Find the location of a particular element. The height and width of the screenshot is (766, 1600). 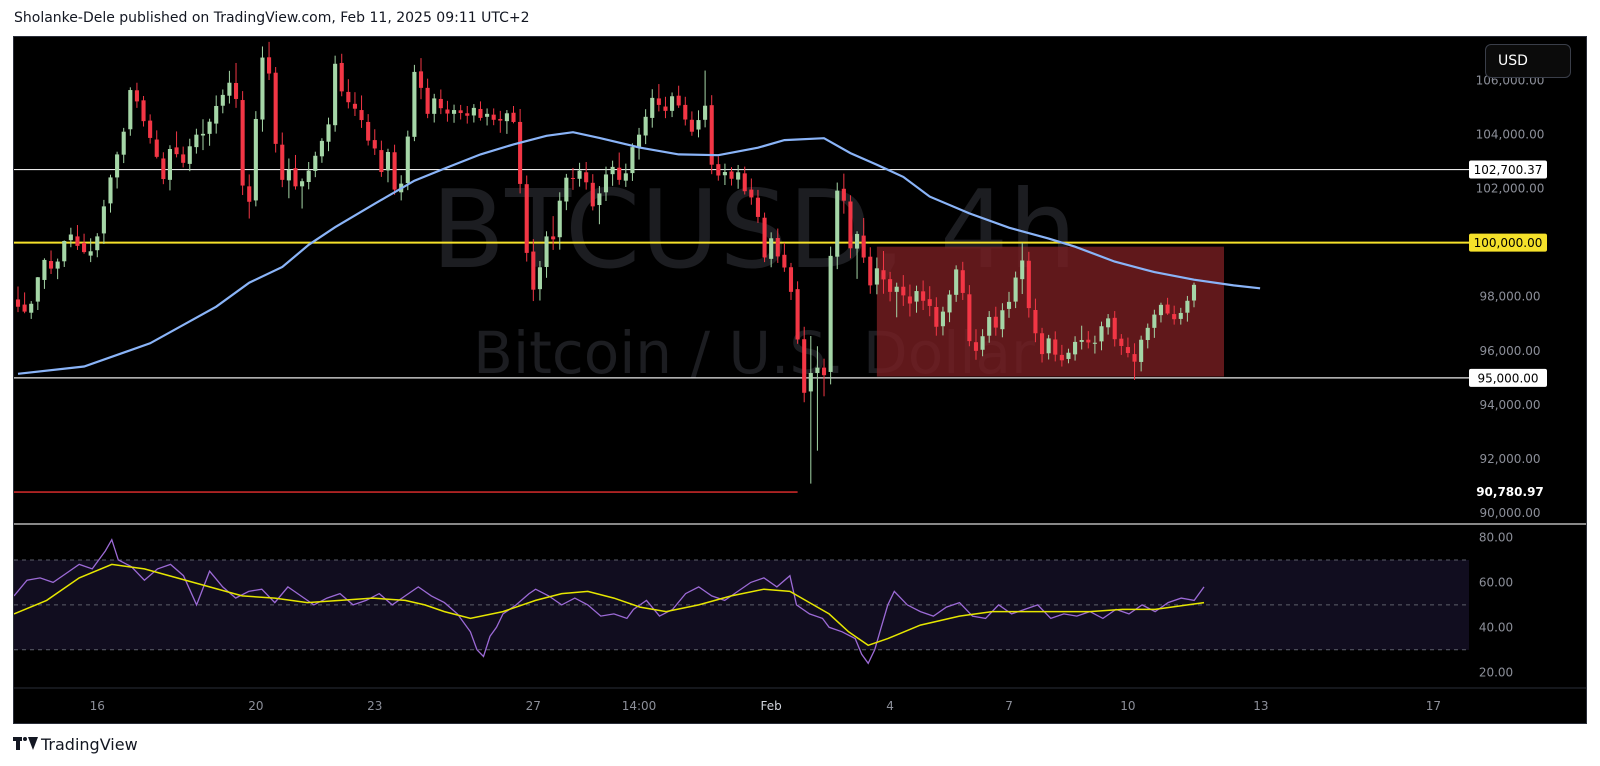

price-tick-label: 92,000.00 is located at coordinates (1509, 459).